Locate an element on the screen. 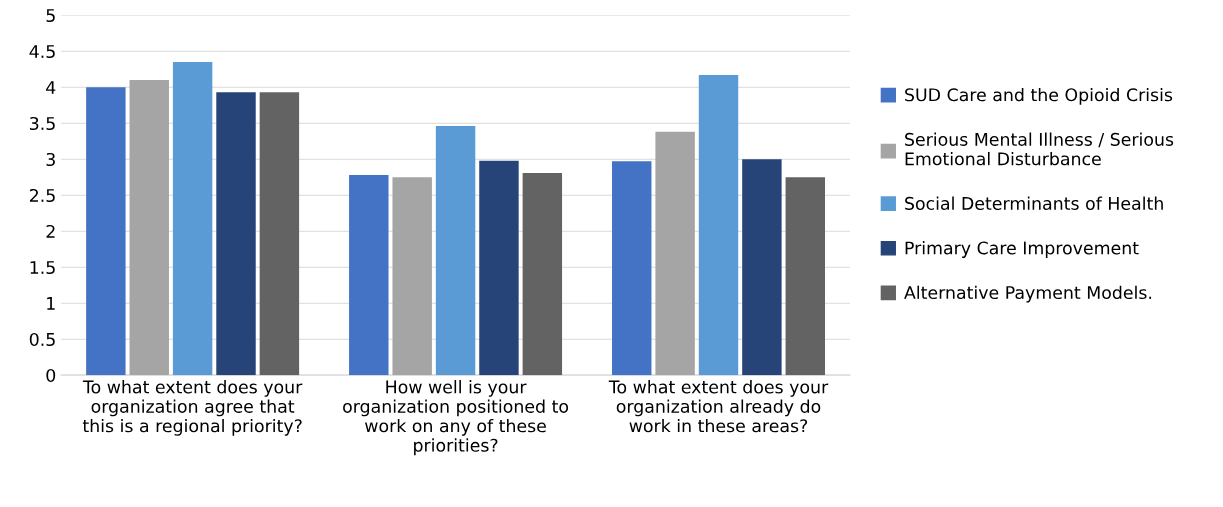  y-tick-label: 0.5 is located at coordinates (42, 339).